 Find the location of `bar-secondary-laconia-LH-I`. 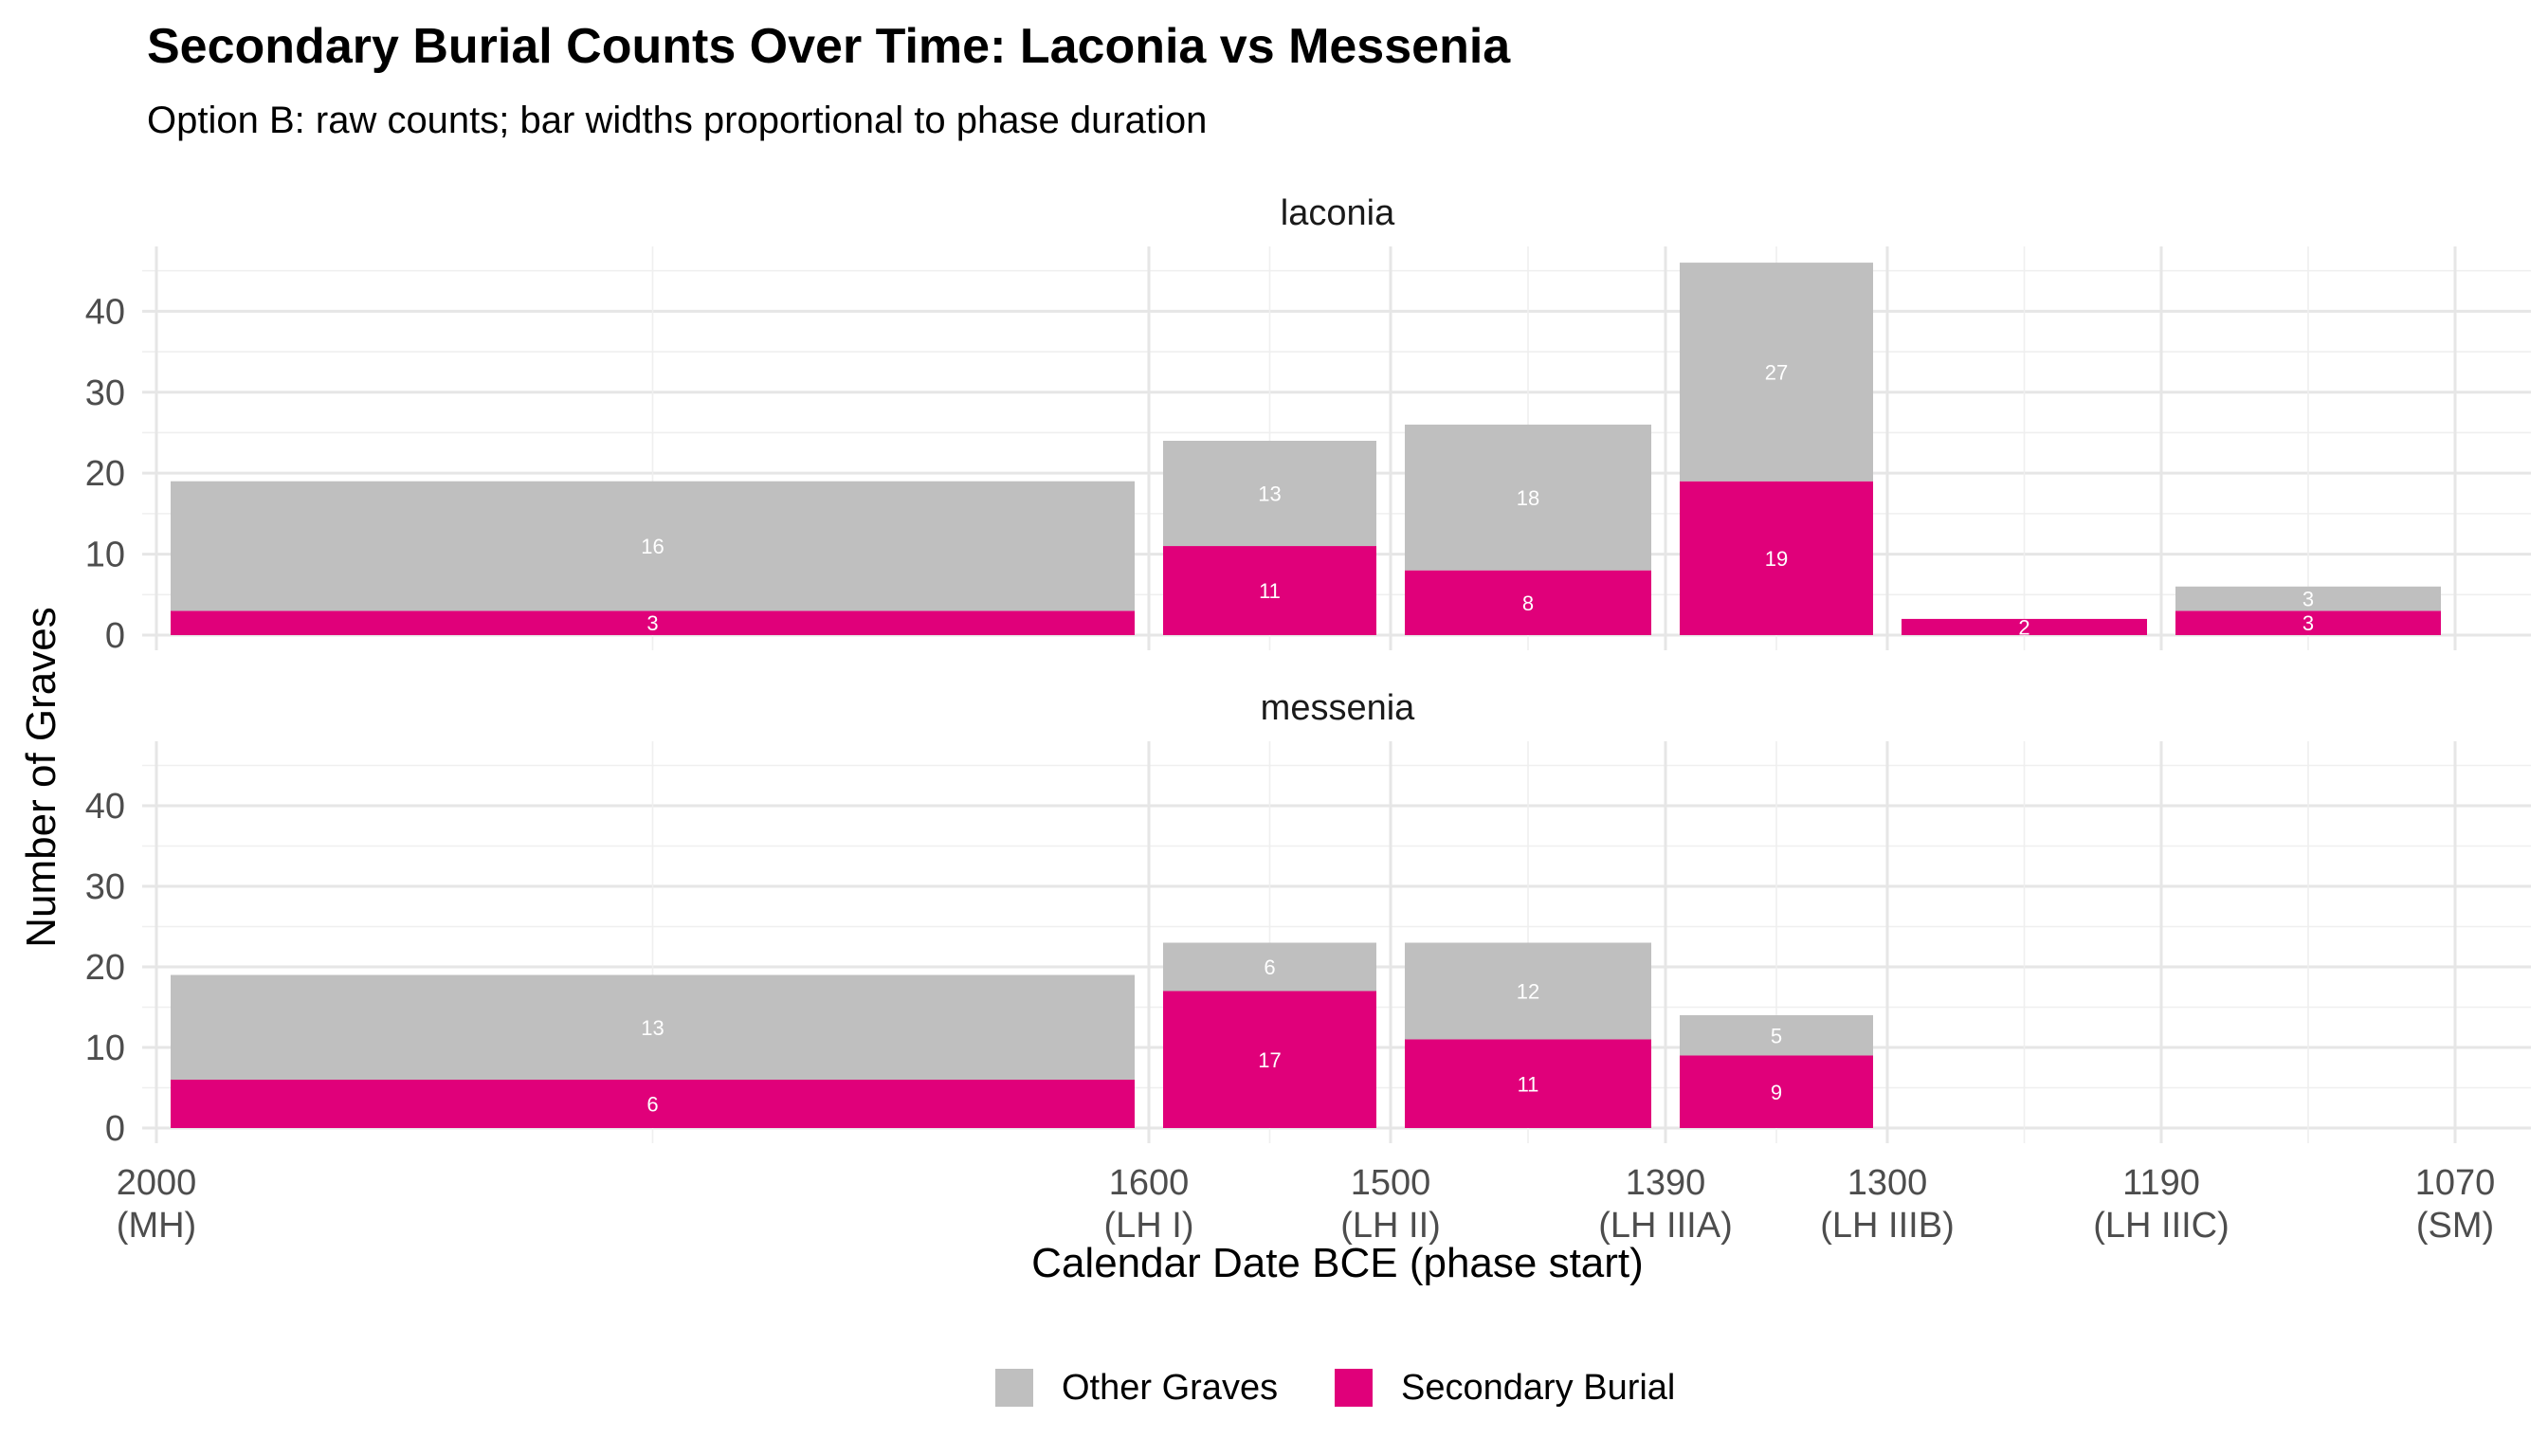

bar-secondary-laconia-LH-I is located at coordinates (1269, 590).